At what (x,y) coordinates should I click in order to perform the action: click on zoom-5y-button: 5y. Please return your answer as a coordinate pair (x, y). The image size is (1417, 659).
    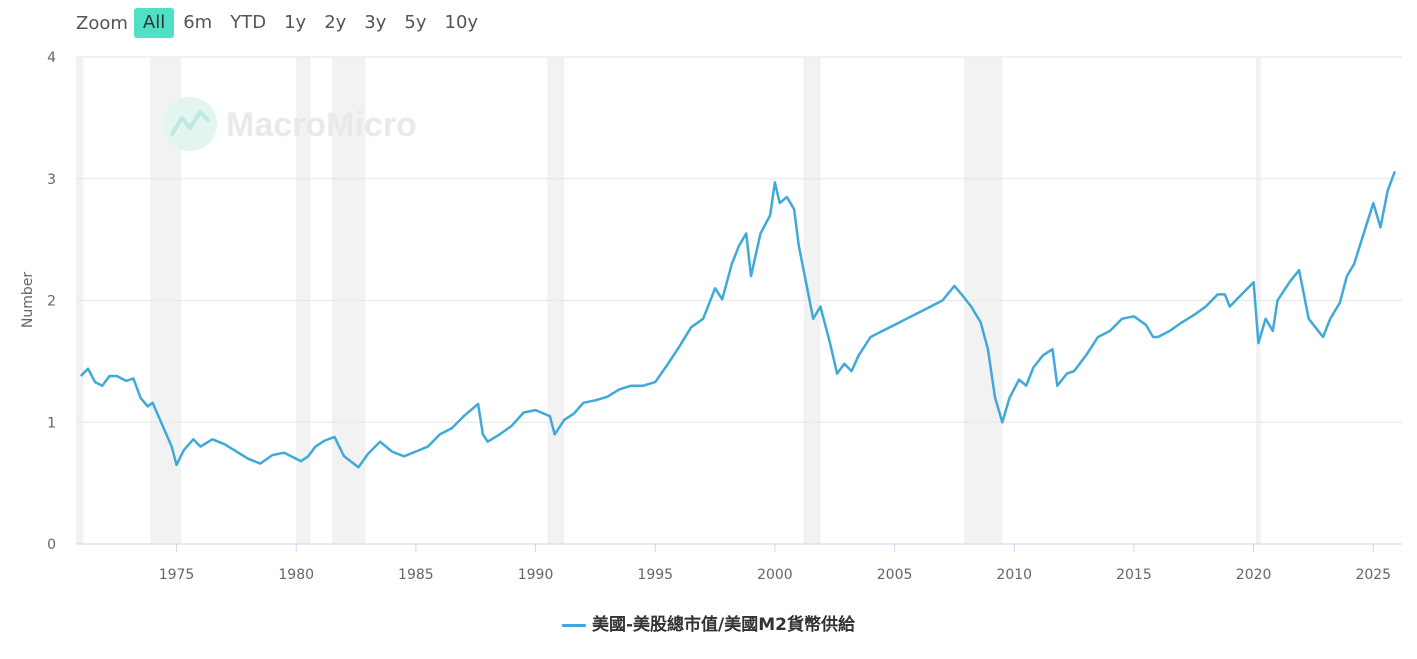
    Looking at the image, I should click on (415, 22).